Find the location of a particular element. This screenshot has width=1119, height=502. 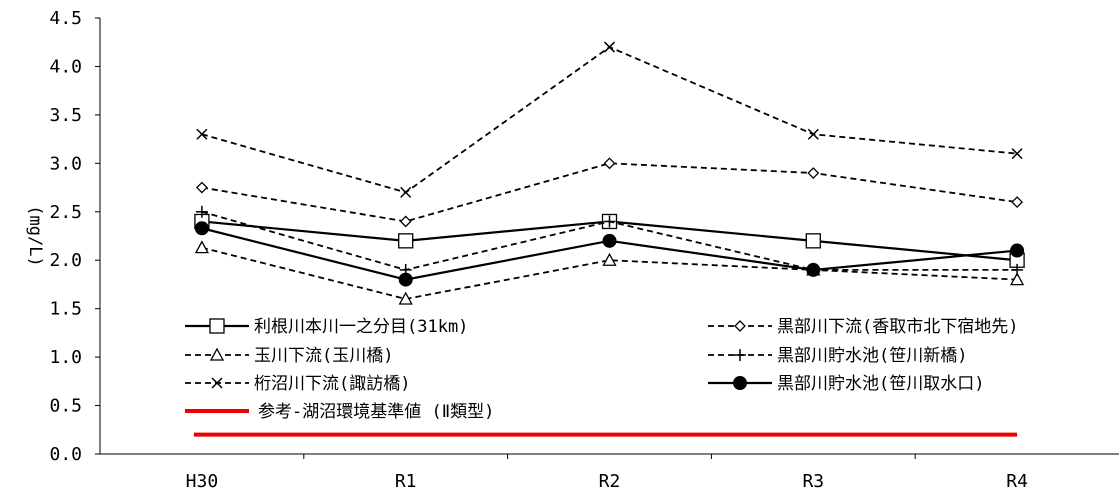

legend-item: 桁沼川下流(諏訪橋) is located at coordinates (297, 384).